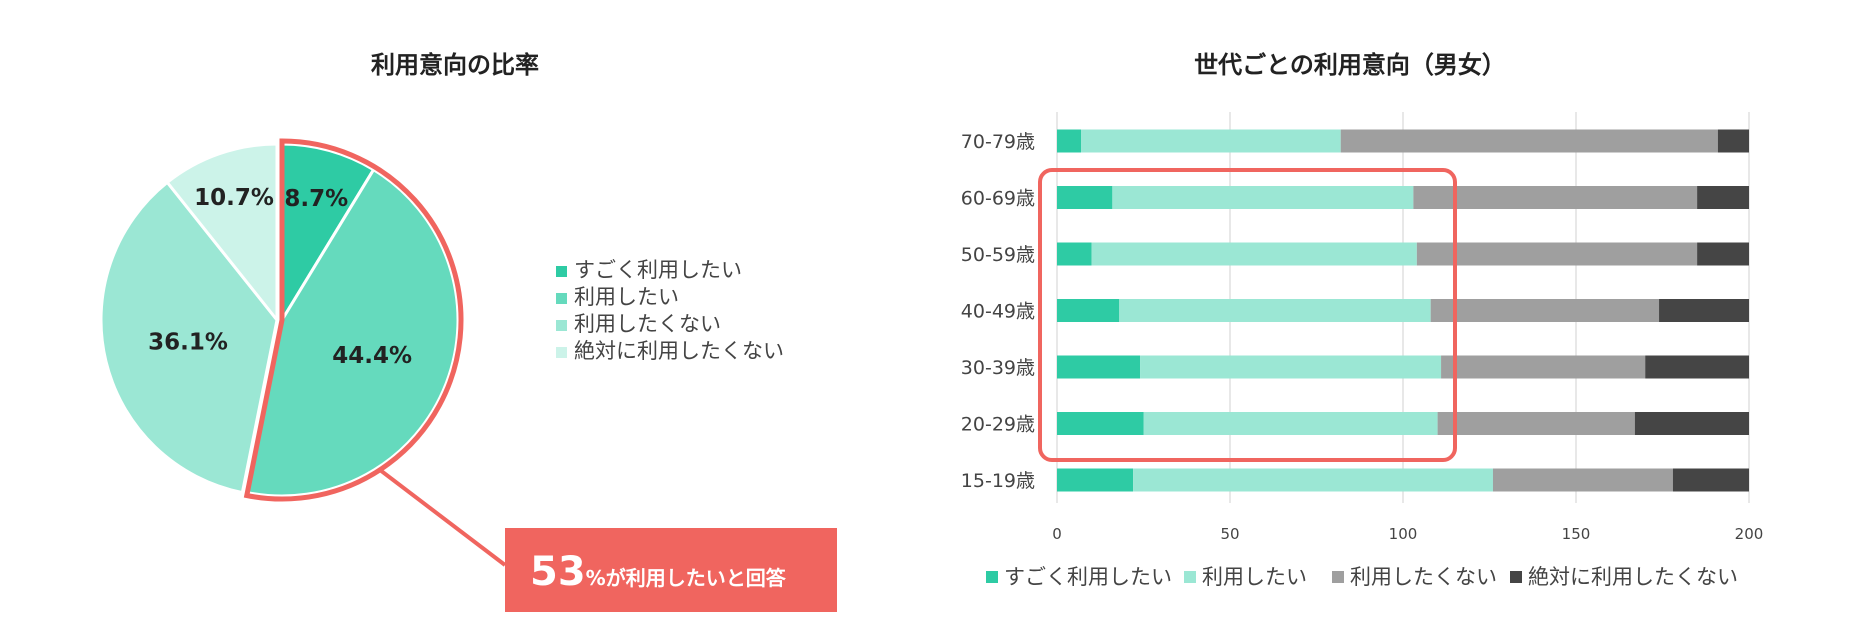 This screenshot has width=1849, height=637. What do you see at coordinates (1536, 423) in the screenshot?
I see `bar-20-29歳-3` at bounding box center [1536, 423].